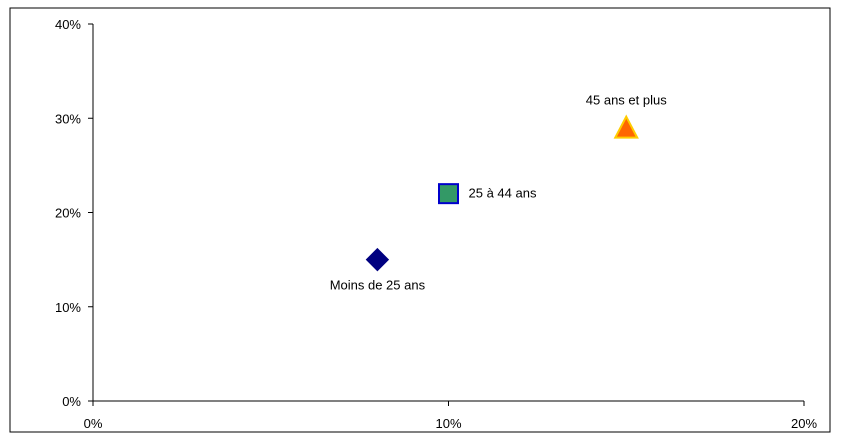 The image size is (842, 435). I want to click on x-axis-ticks: 0% 10% 20%, so click(450, 416).